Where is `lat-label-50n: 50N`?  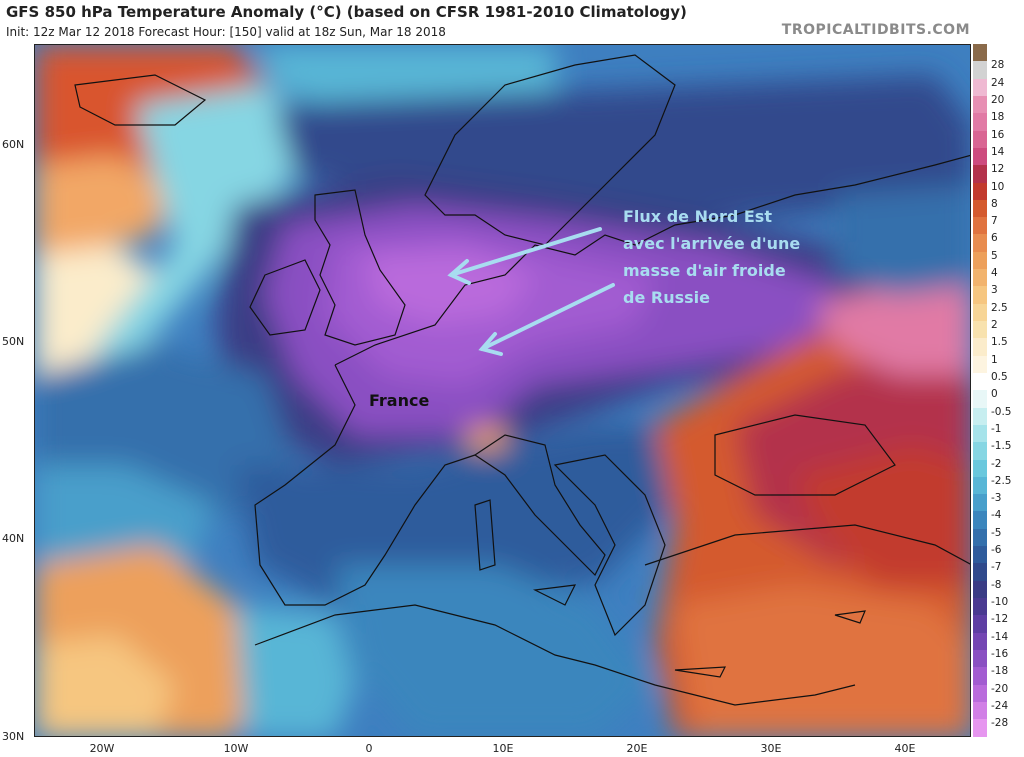
lat-label-50n: 50N is located at coordinates (13, 341).